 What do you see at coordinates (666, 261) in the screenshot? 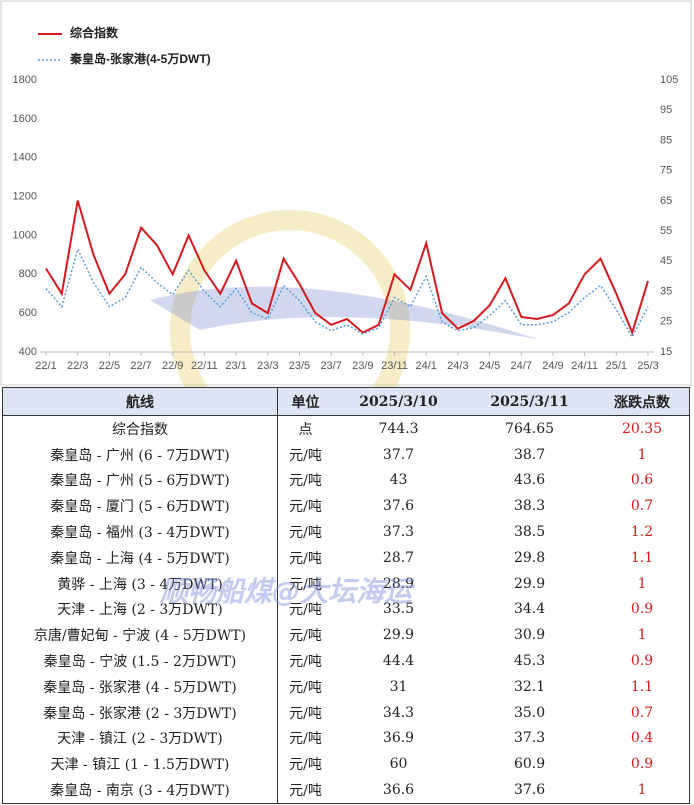
I see `y2-tick-label: 45` at bounding box center [666, 261].